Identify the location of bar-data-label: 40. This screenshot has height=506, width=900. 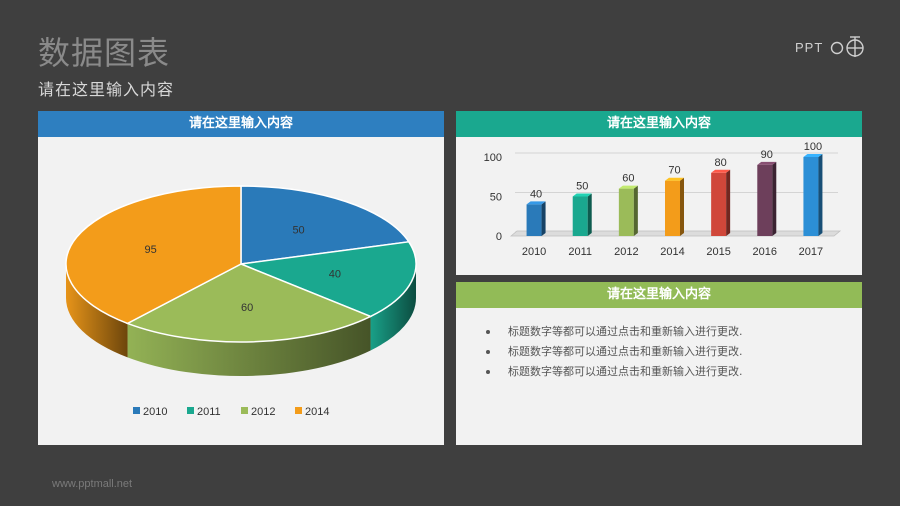
(536, 194).